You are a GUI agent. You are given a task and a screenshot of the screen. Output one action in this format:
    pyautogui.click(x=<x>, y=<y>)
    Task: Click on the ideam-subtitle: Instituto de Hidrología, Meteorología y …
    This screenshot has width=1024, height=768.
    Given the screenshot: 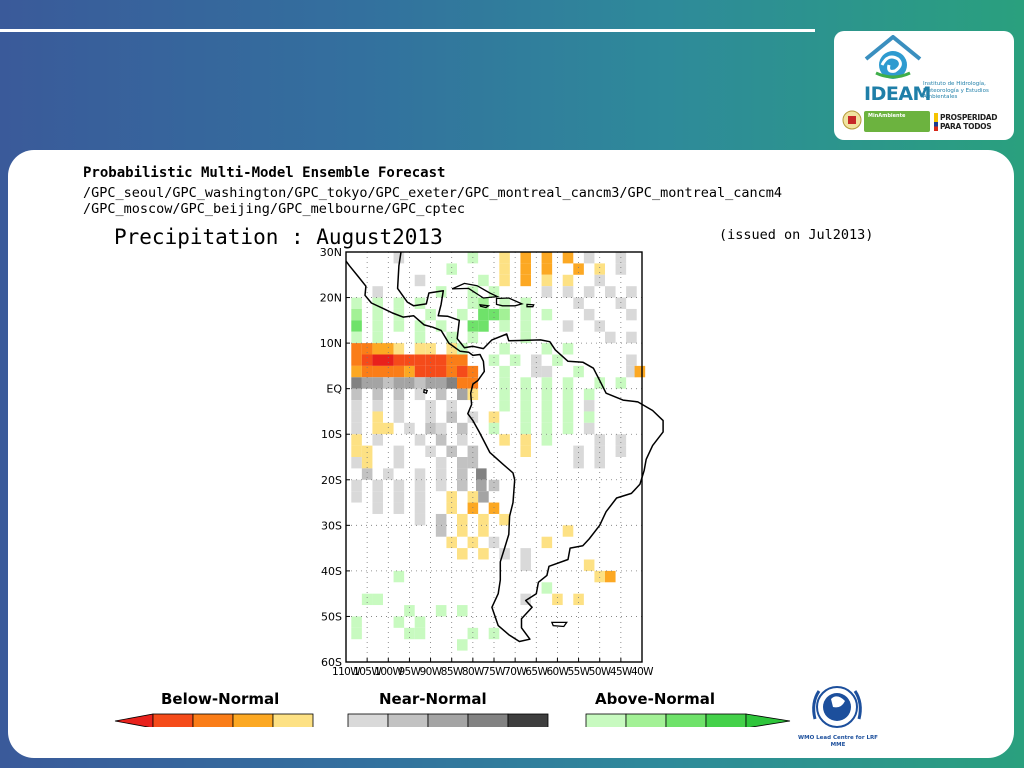 What is the action you would take?
    pyautogui.click(x=956, y=90)
    